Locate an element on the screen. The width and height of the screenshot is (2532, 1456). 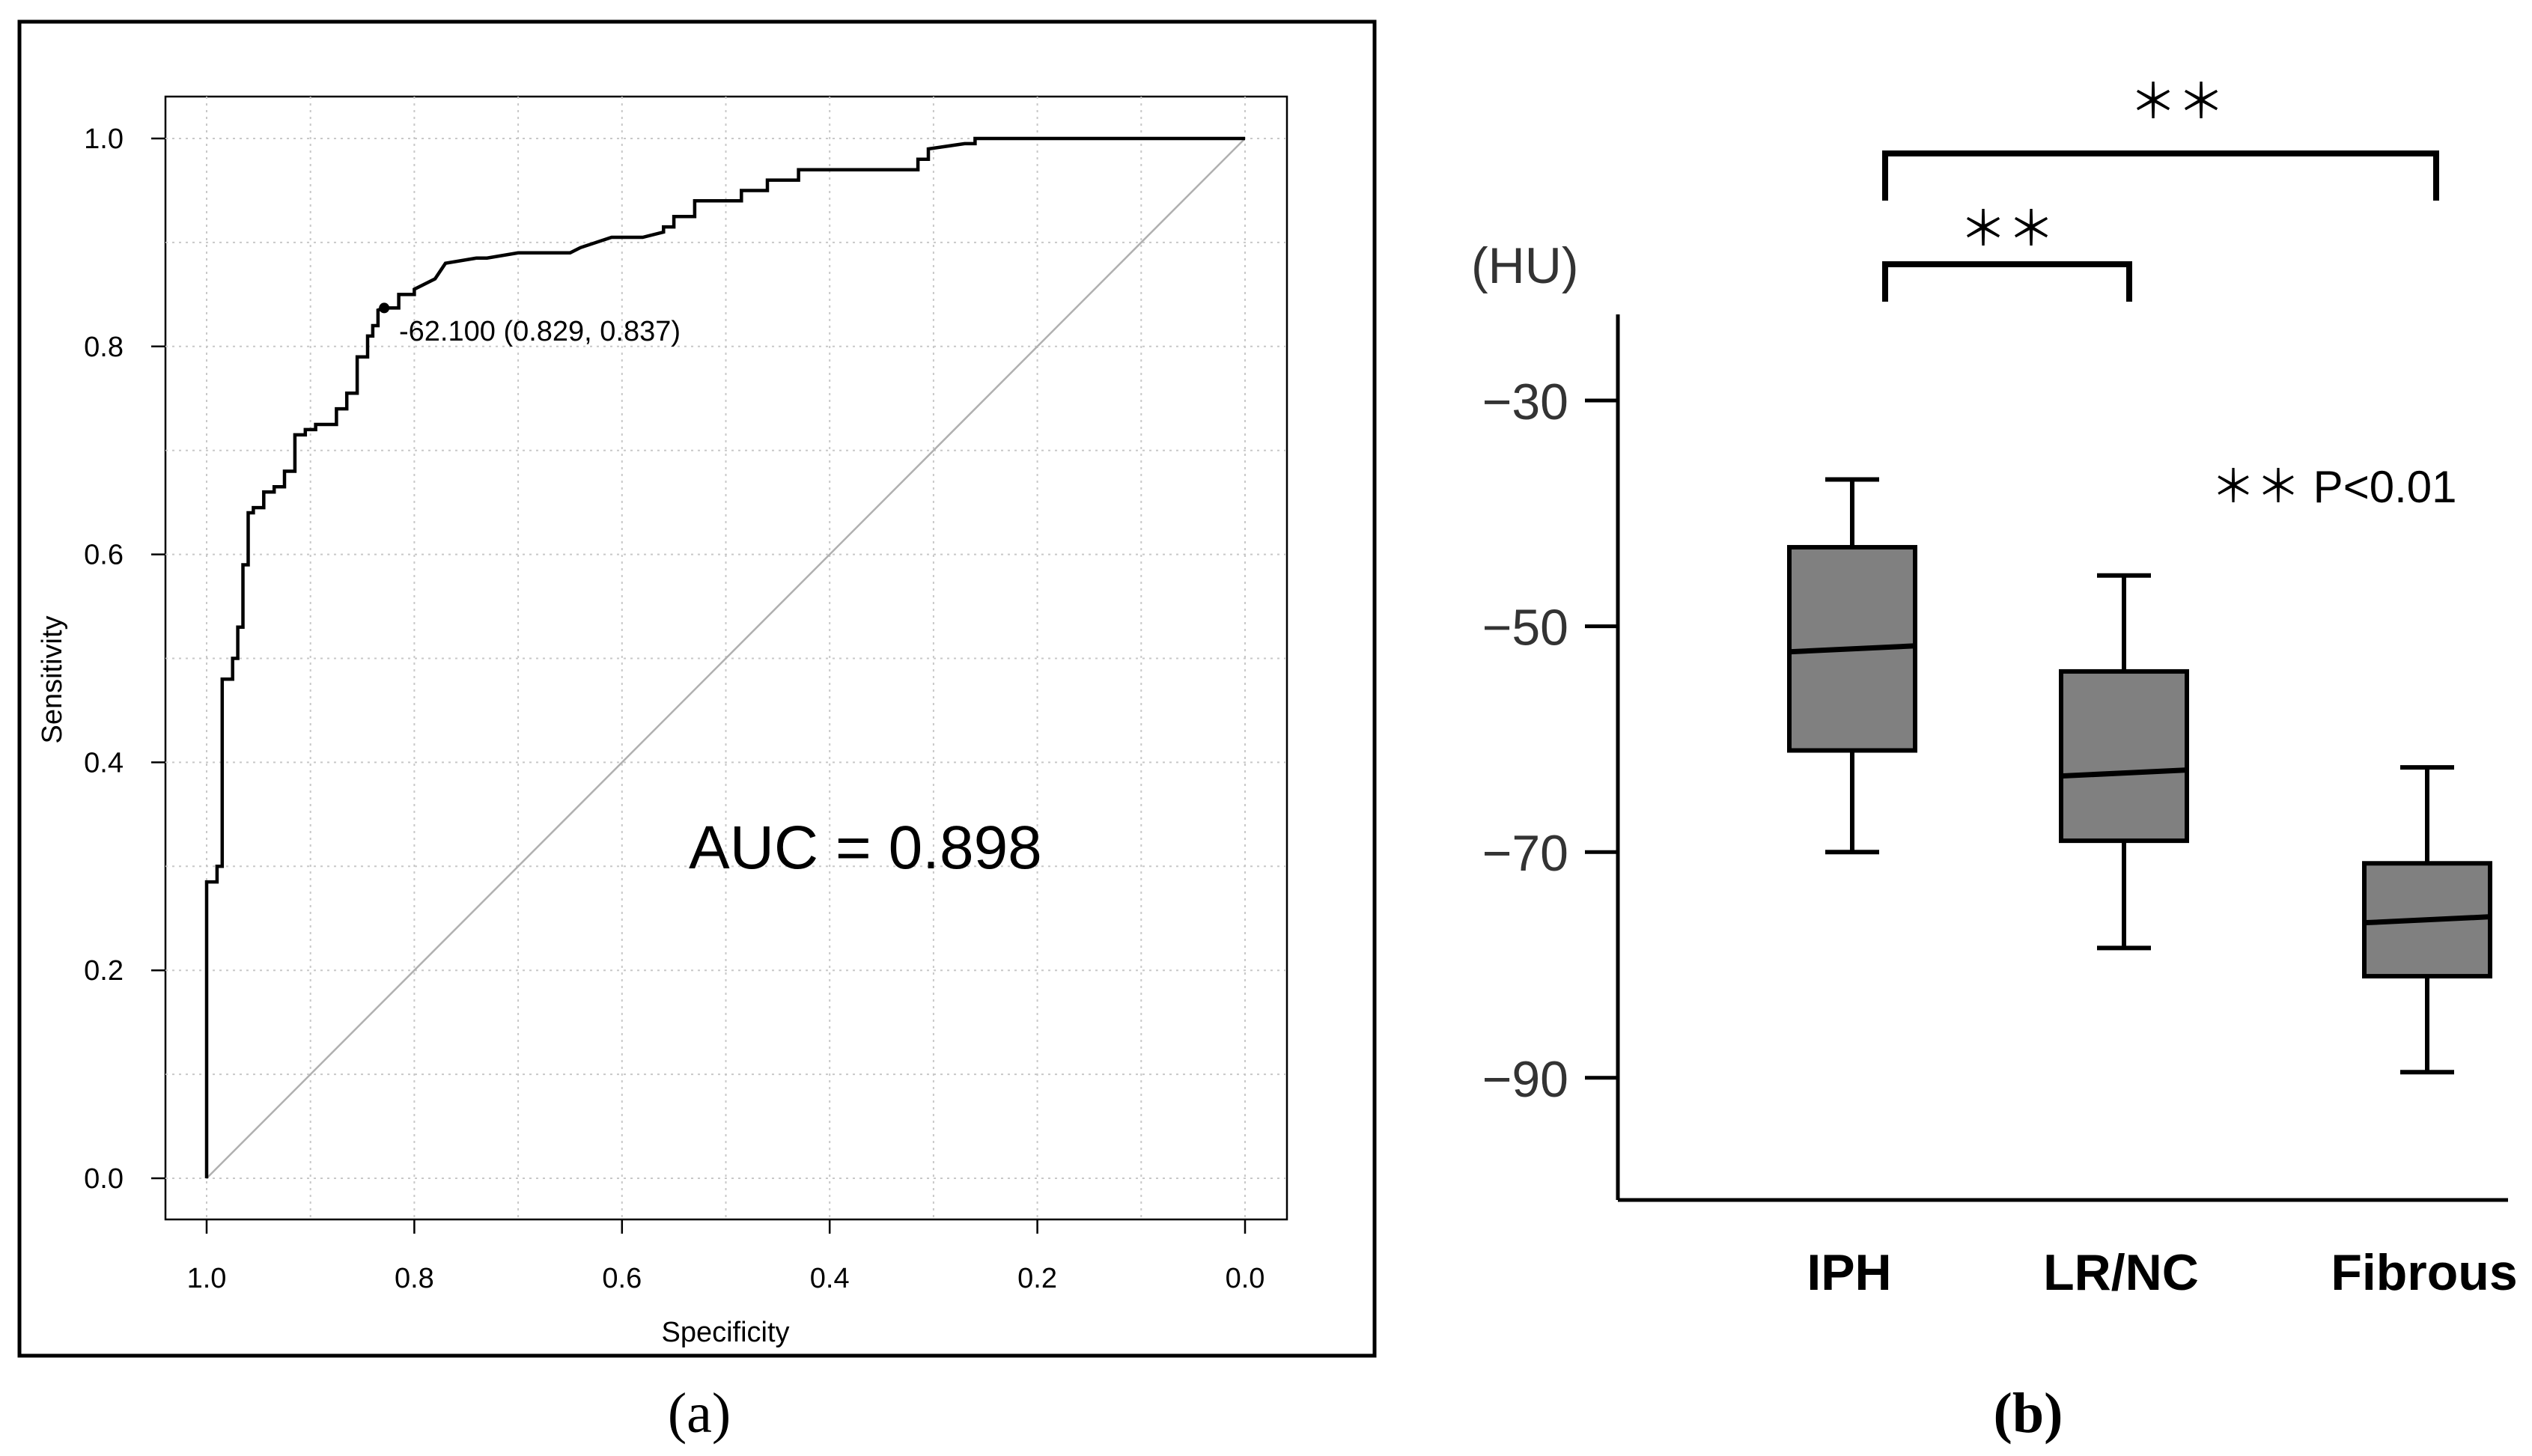
y-tick-label: −50 is located at coordinates (1525, 628).